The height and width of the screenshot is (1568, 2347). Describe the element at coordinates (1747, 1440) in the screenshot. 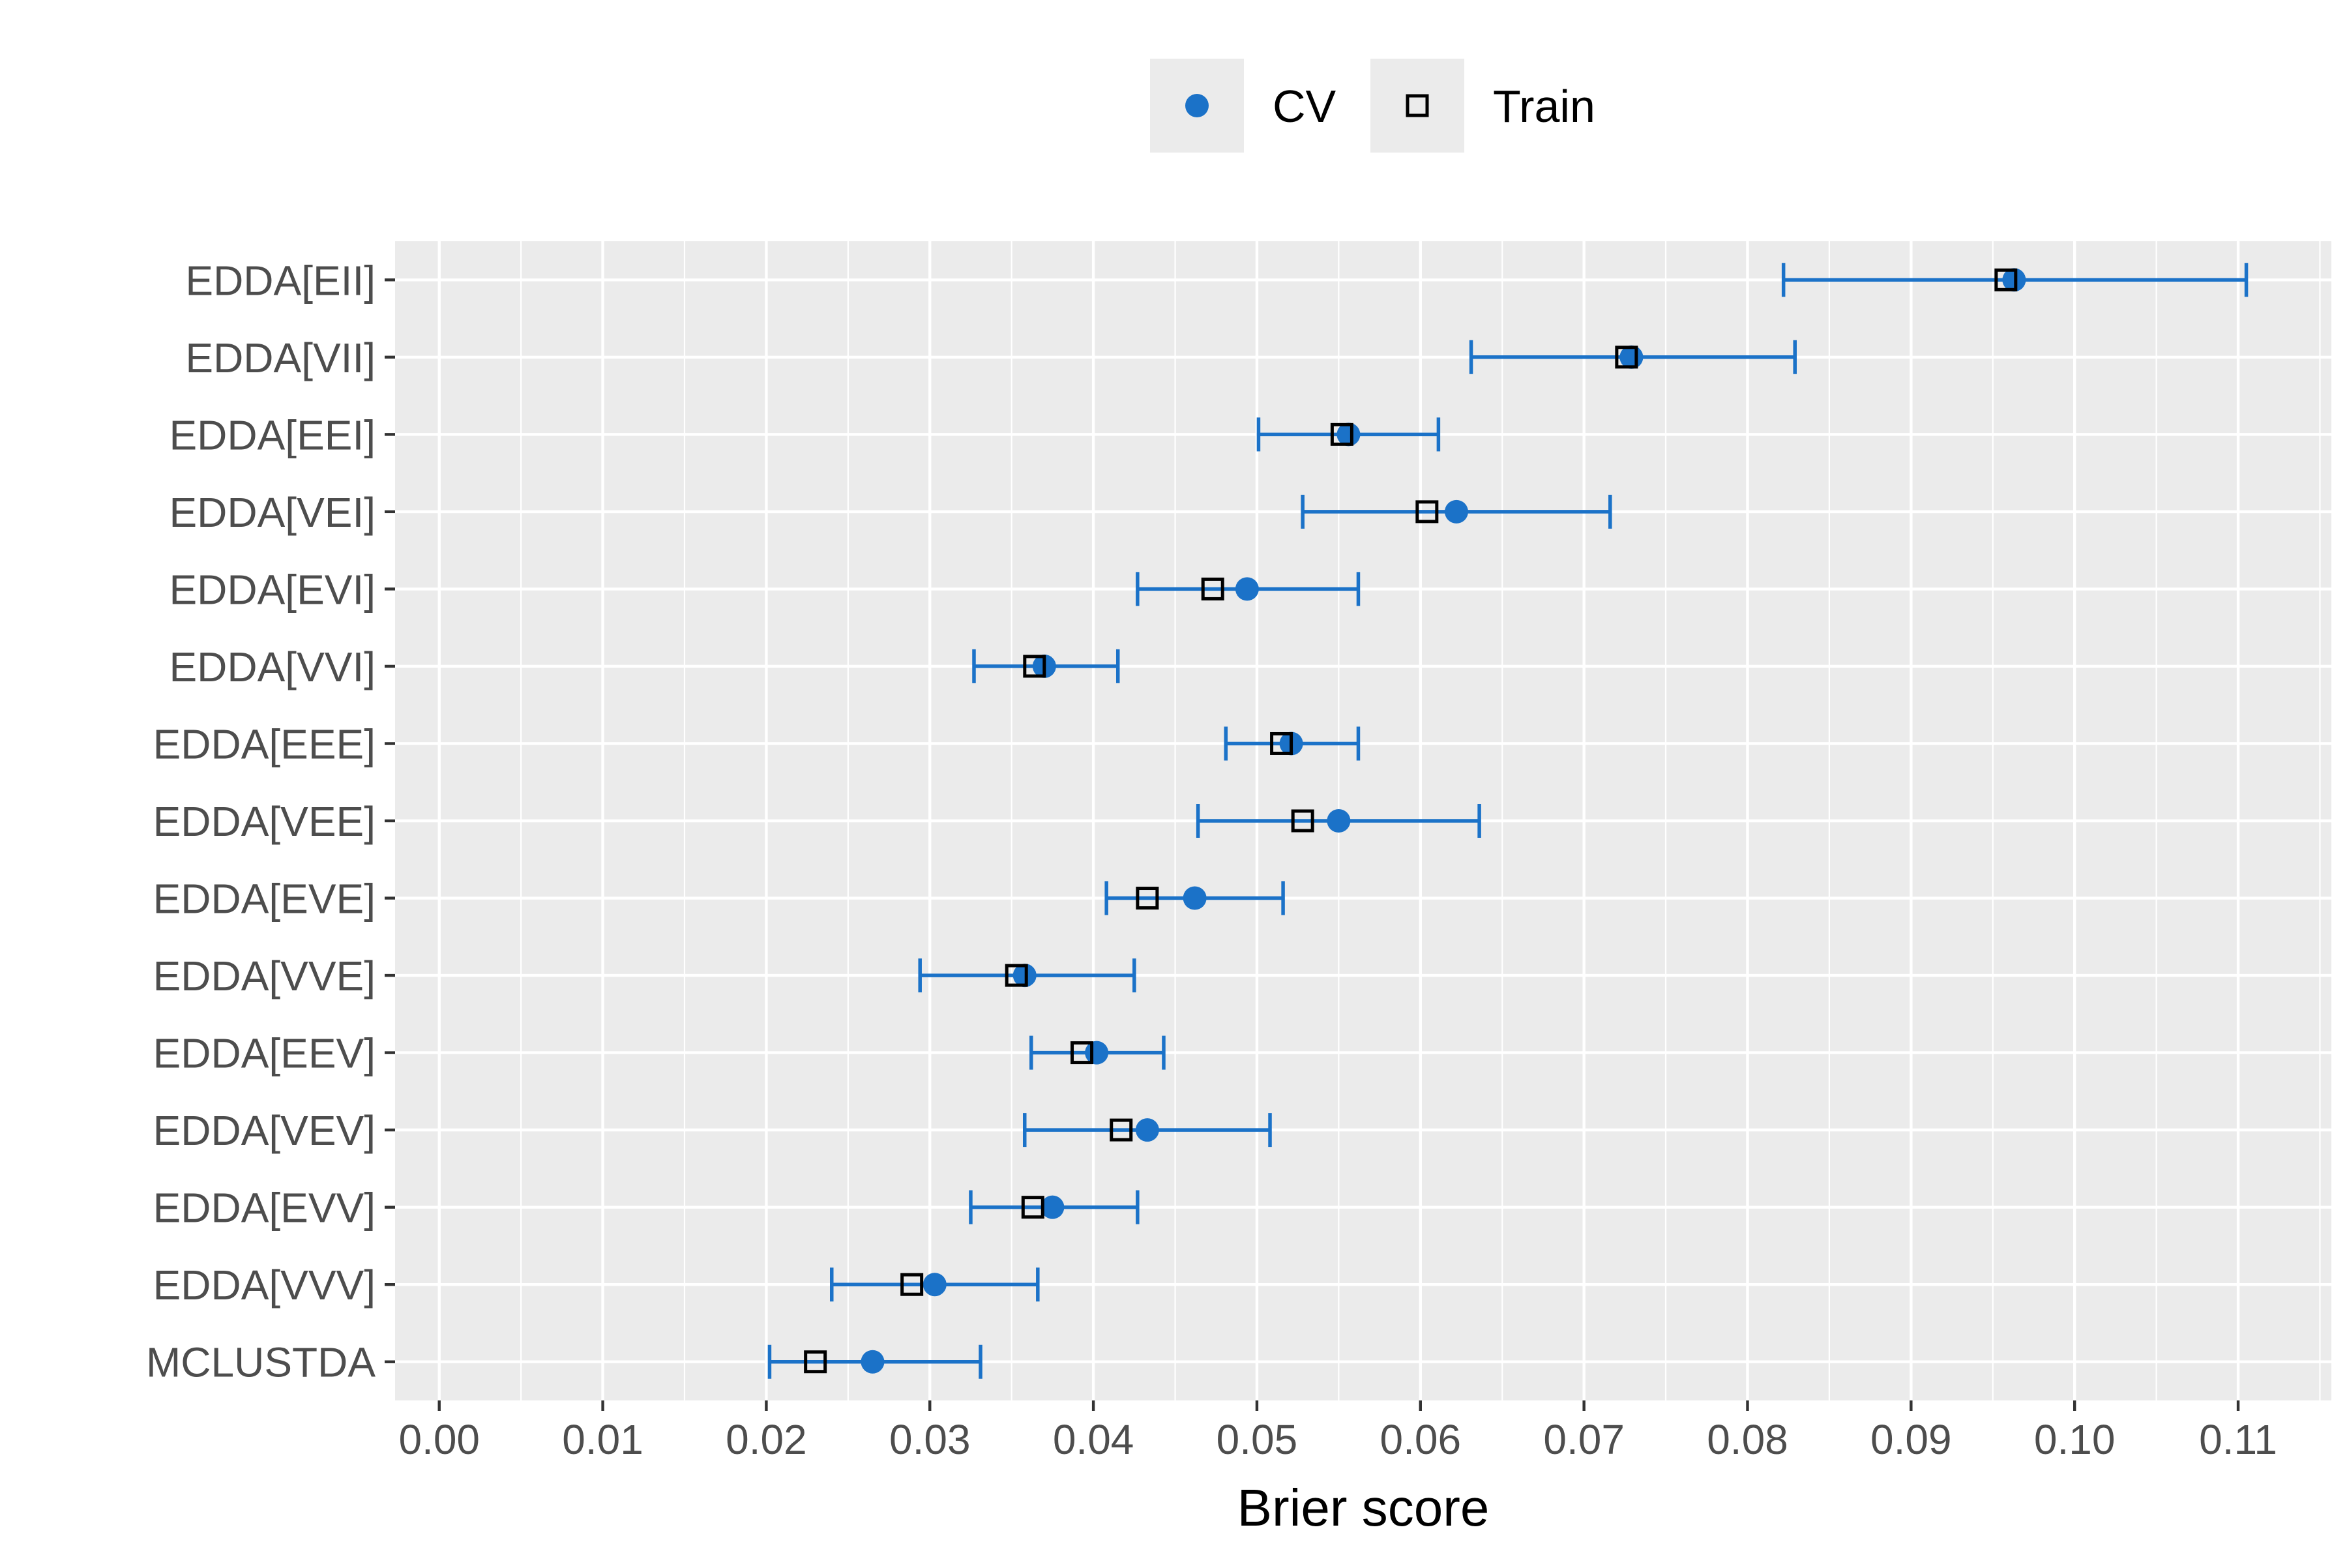

I see `x-tick-label: 0.08` at that location.